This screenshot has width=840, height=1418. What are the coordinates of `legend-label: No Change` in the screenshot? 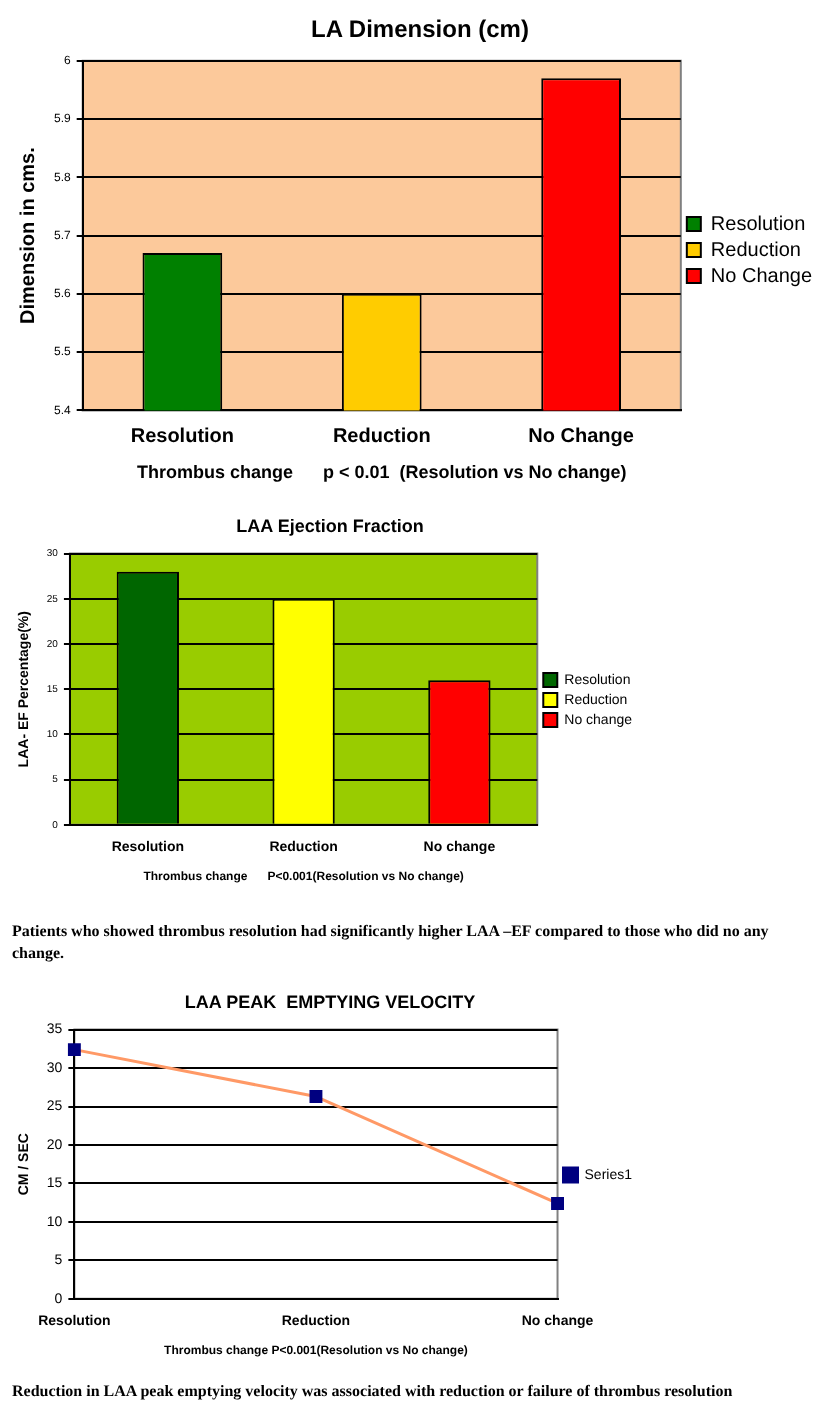 It's located at (761, 276).